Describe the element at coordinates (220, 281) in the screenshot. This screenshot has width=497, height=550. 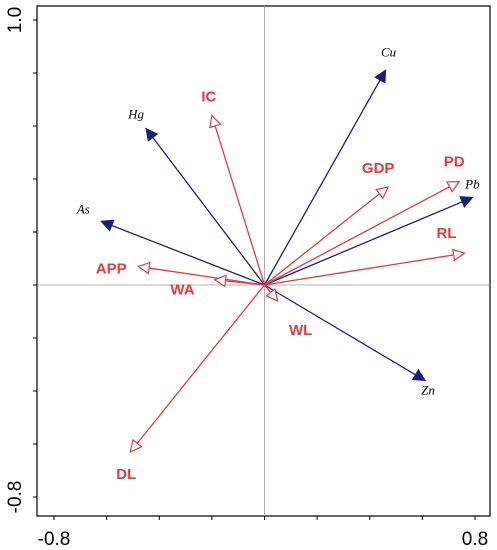
I see `environment-arrowhead-wa` at that location.